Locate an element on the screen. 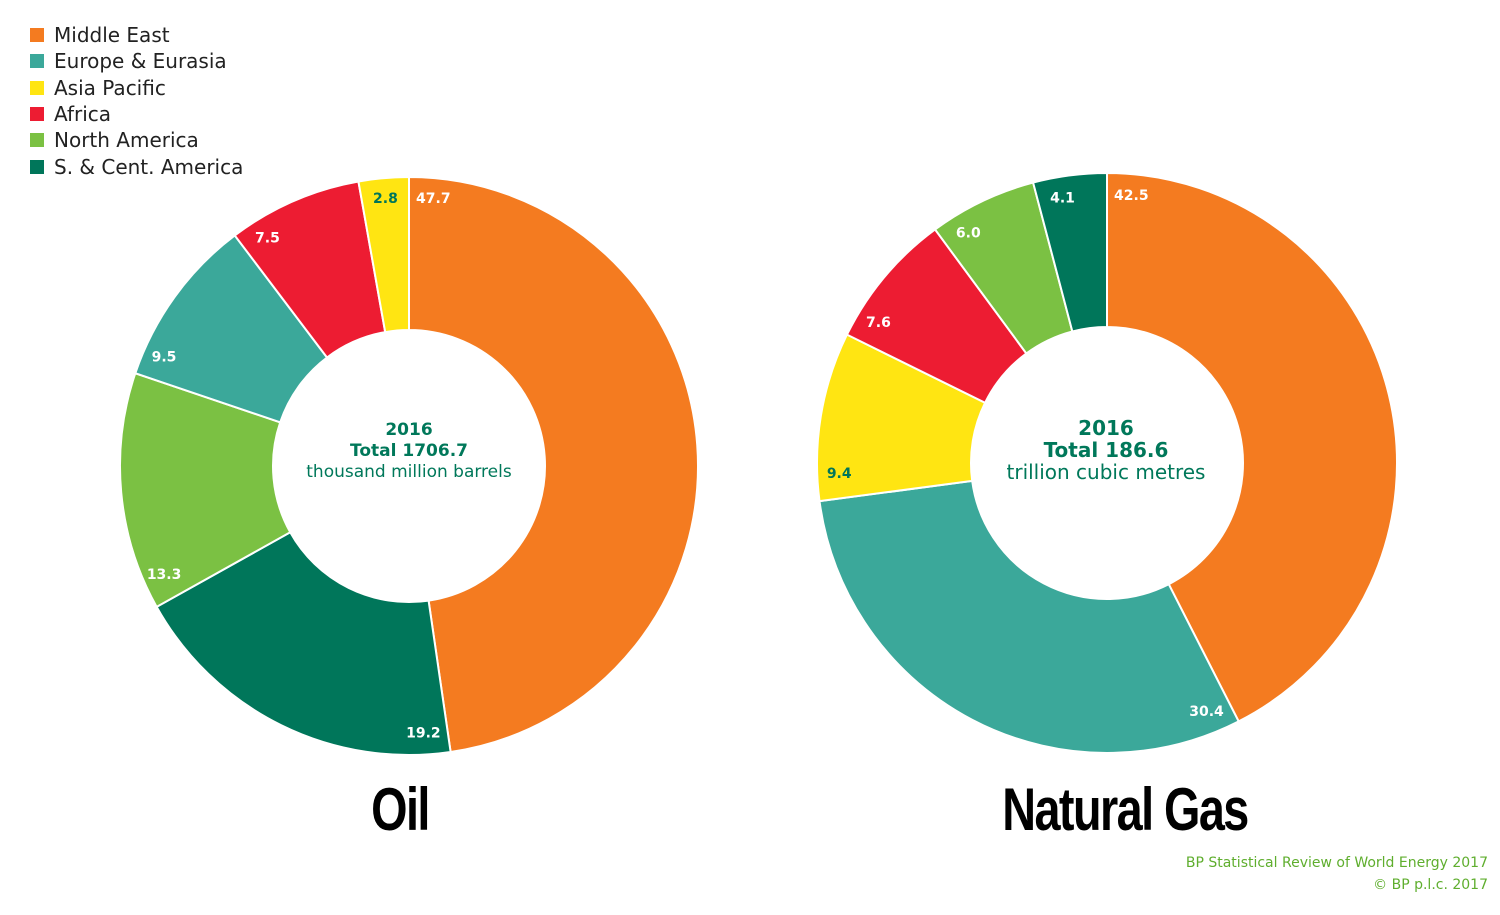  gas-slice-europe-eurasia is located at coordinates (1029, 616).